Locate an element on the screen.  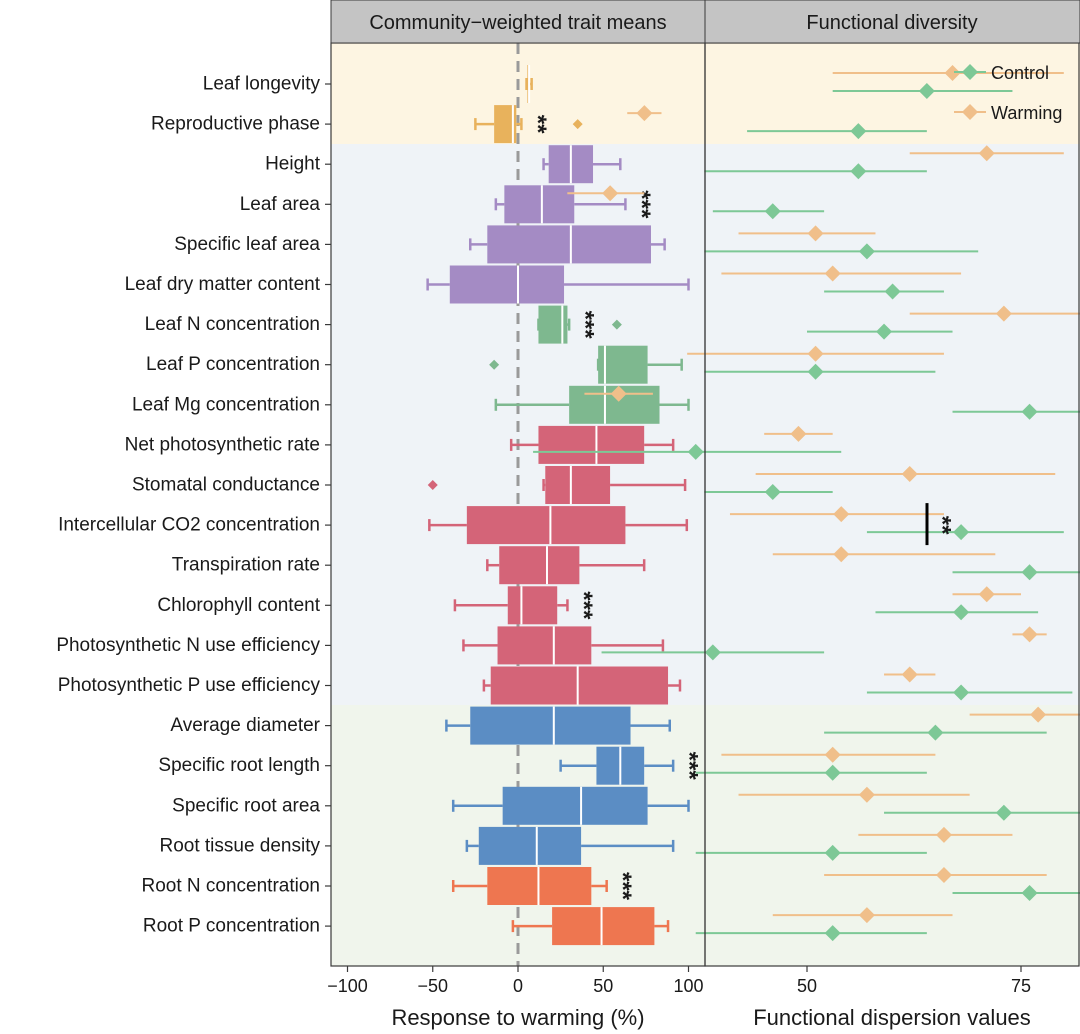
boxplot-photosynthetic-n-use-efficiency is located at coordinates (563, 645).